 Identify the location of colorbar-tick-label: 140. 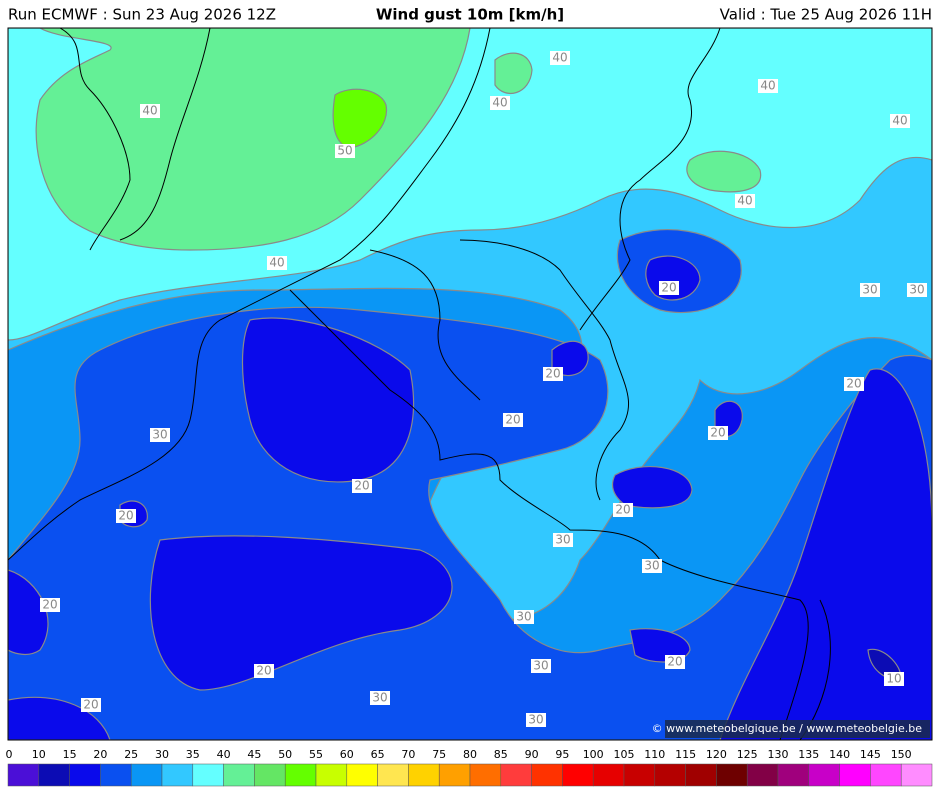
(839, 754).